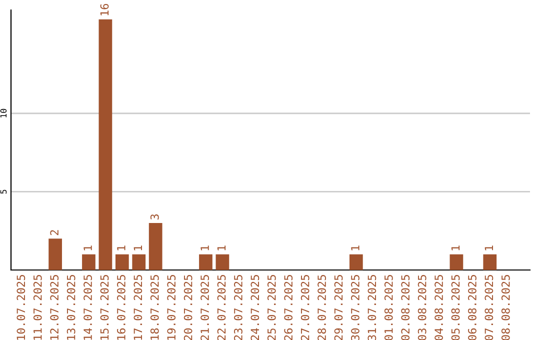 Image resolution: width=540 pixels, height=340 pixels. What do you see at coordinates (204, 307) in the screenshot?
I see `x-tick-label: 21.07.2025` at bounding box center [204, 307].